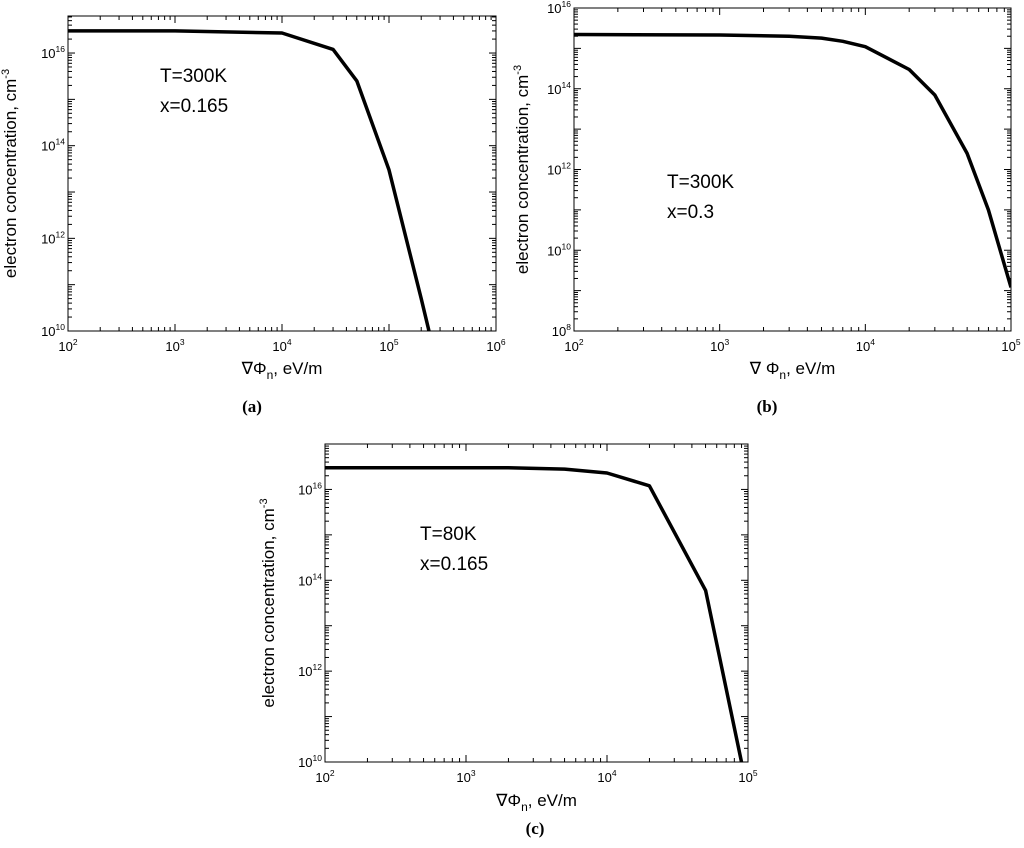  I want to click on panel-label: (a), so click(252, 406).